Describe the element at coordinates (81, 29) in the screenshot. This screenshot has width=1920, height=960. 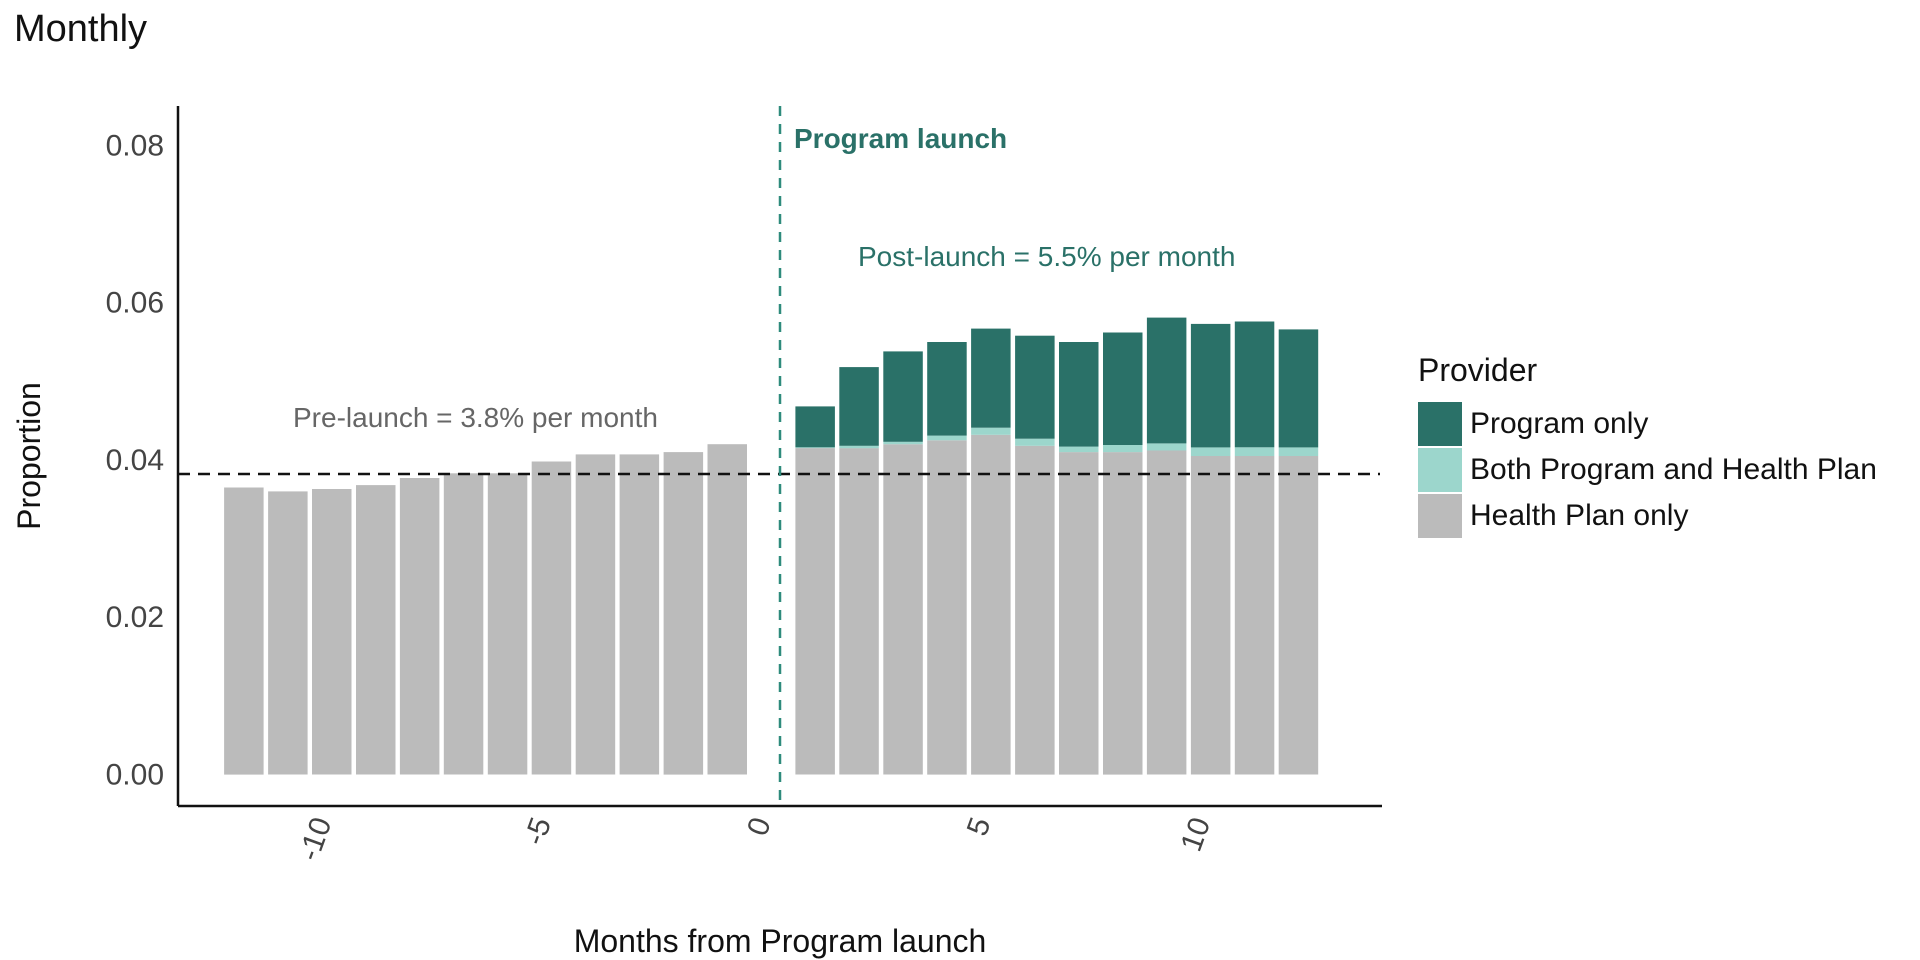
I see `chart-title: Monthly` at that location.